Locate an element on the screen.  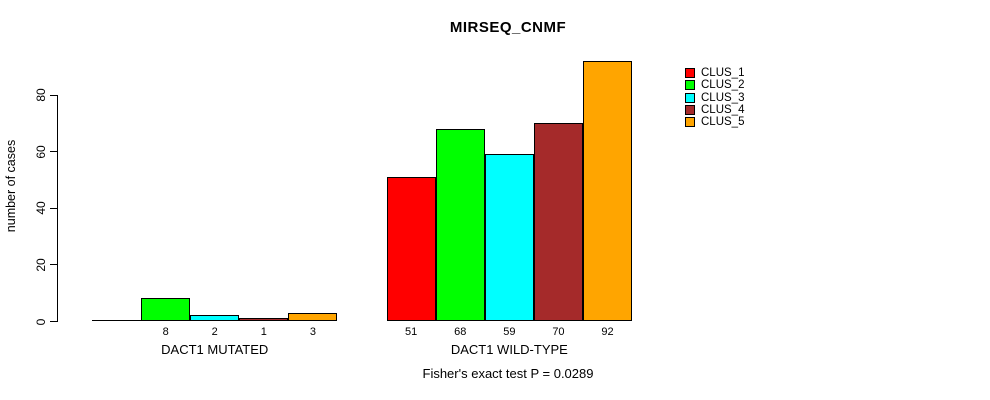
bar-value-label: 51 is located at coordinates (411, 332).